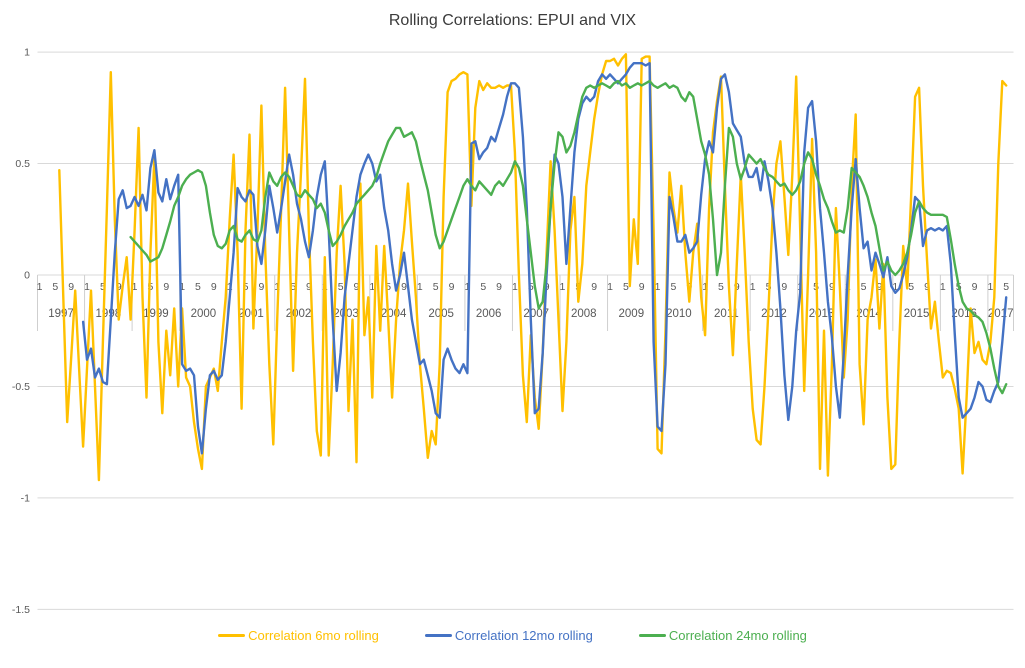 The width and height of the screenshot is (1025, 668). I want to click on x-year-label: 2006, so click(489, 314).